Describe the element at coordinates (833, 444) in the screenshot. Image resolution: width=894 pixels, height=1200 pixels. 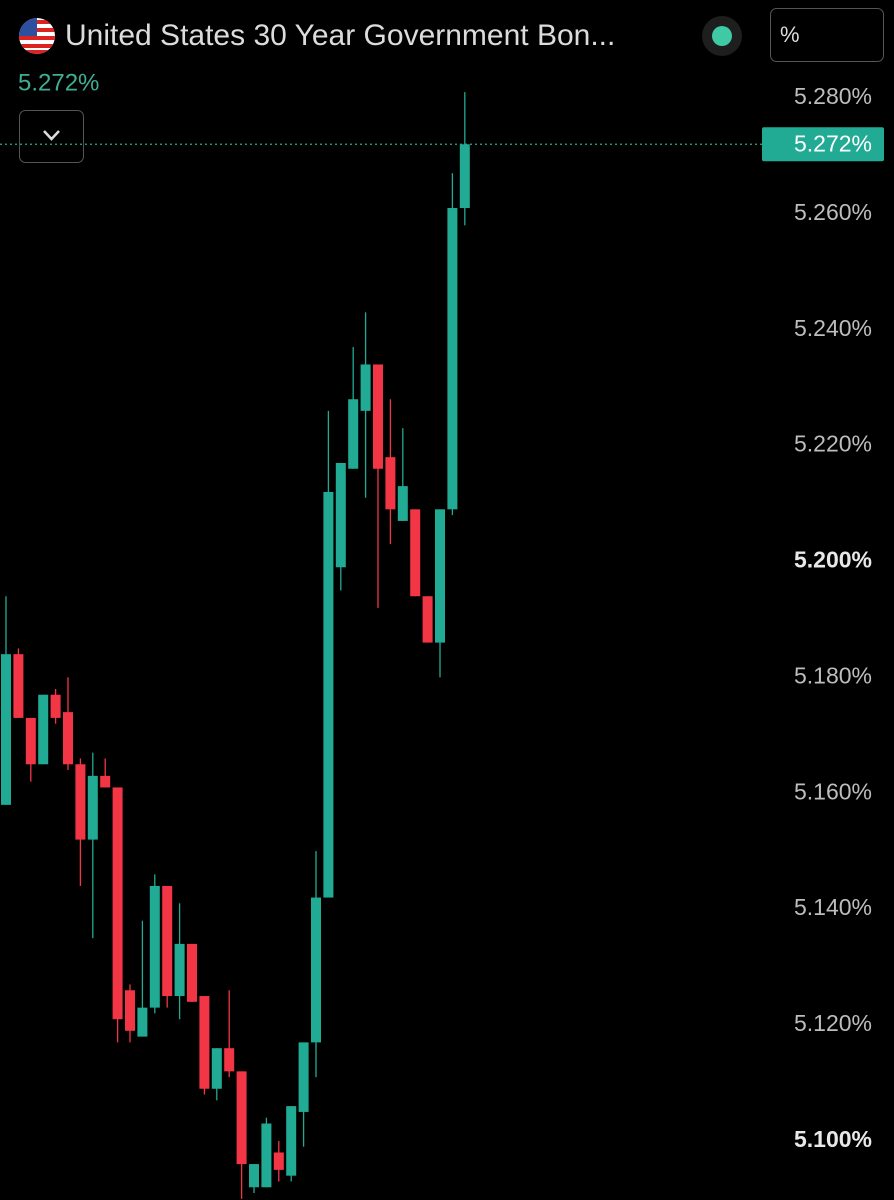
I see `y-tick-label: 5.220%` at that location.